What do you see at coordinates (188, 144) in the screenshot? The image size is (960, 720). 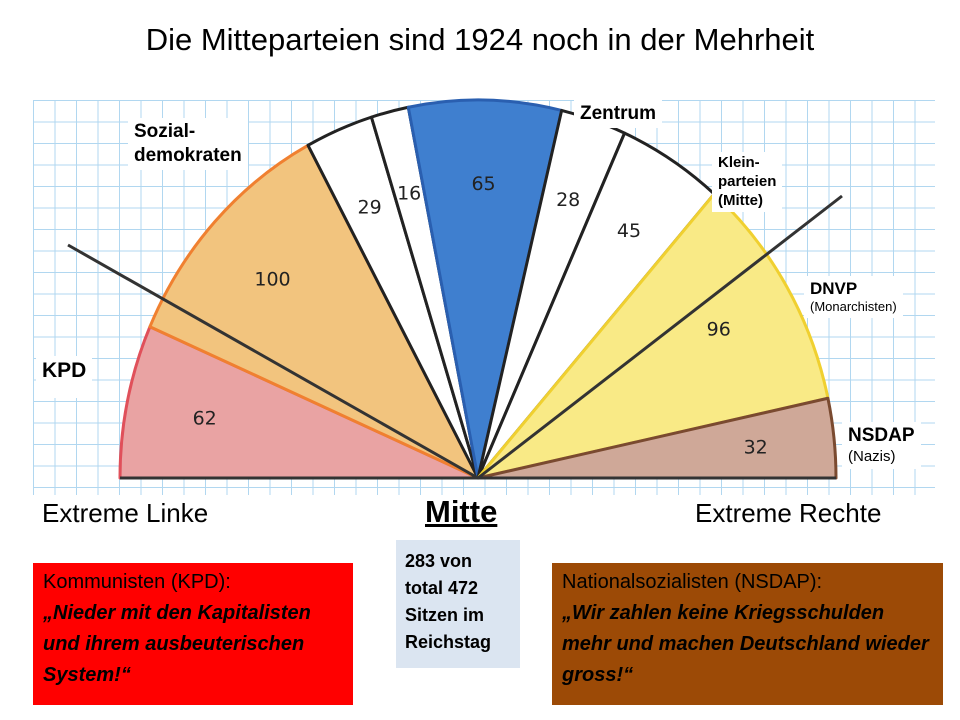 I see `label-sozialdemokraten: Sozial-demokraten` at bounding box center [188, 144].